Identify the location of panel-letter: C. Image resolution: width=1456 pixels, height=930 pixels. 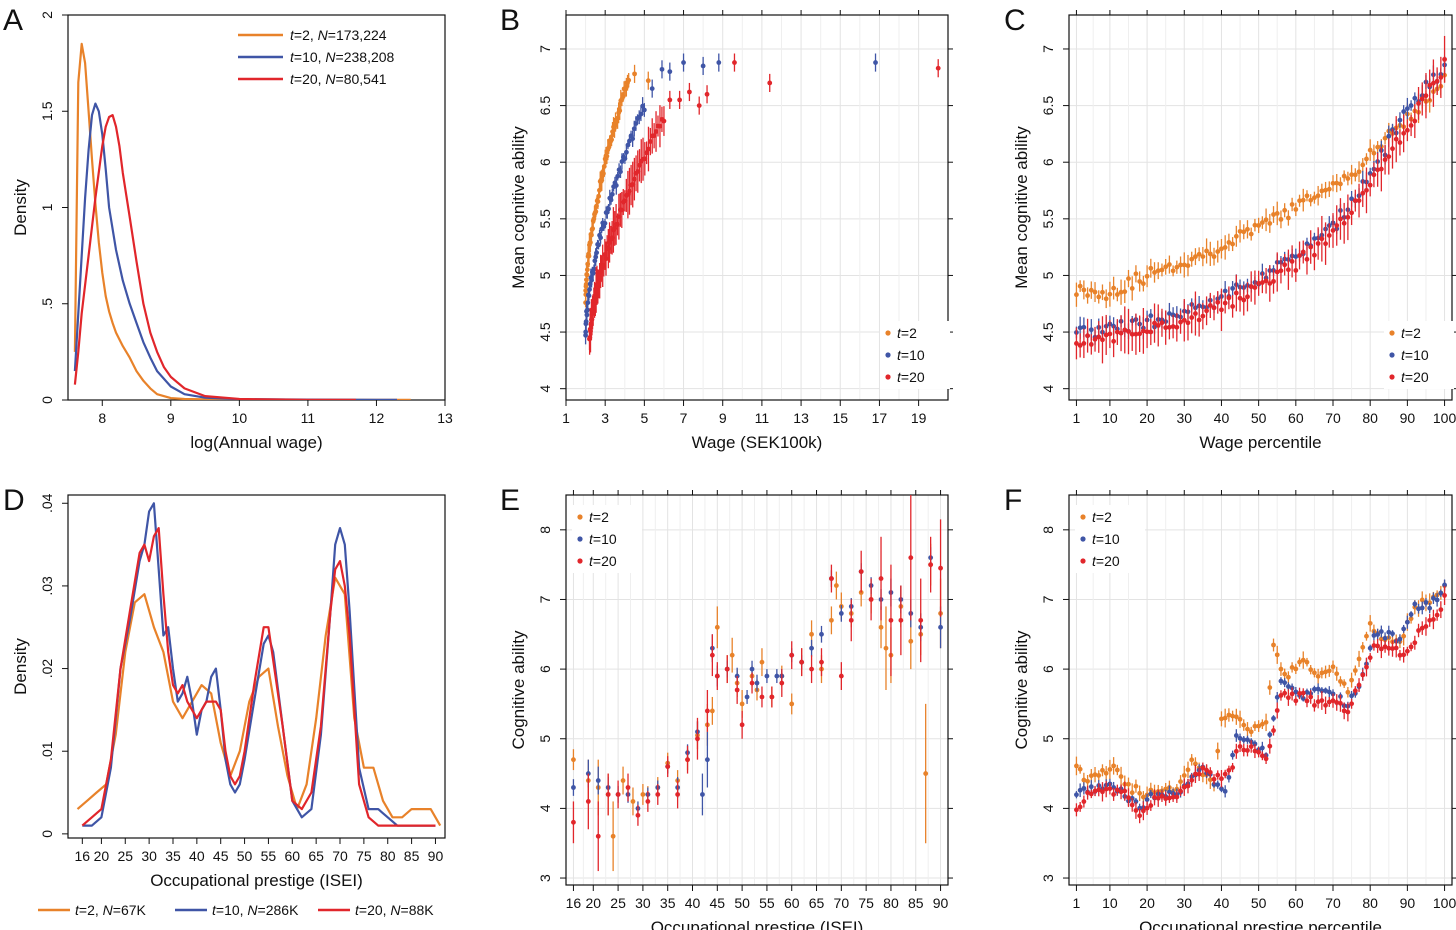
(1015, 20).